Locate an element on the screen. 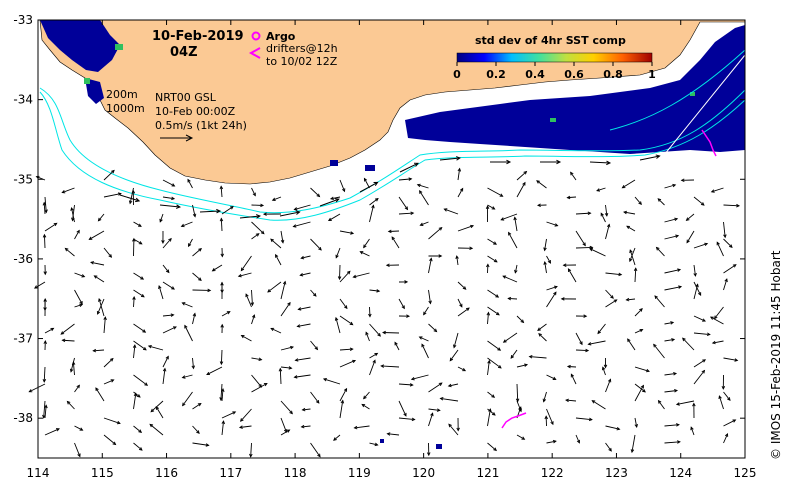 This screenshot has height=492, width=790. x-tick-label: 117 is located at coordinates (230, 473).